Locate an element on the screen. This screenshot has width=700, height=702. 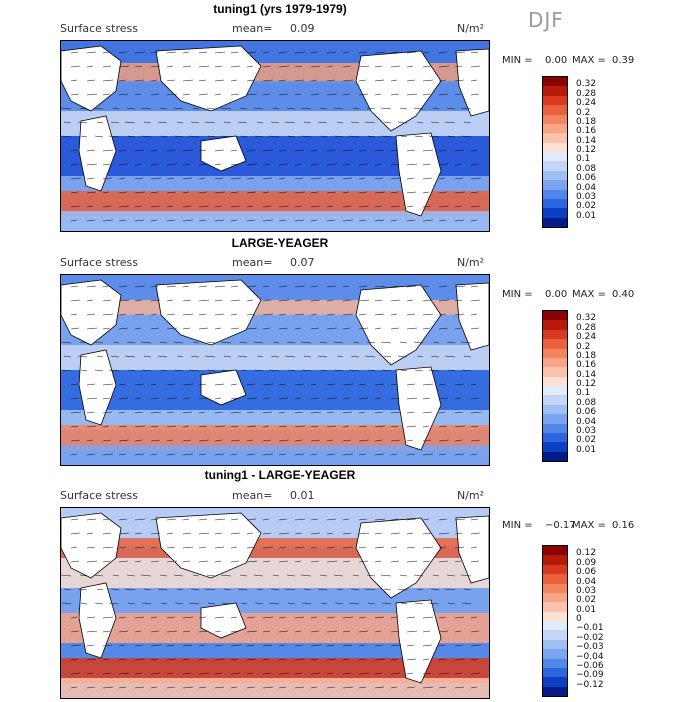
colorbar-tick-label: 0.32 is located at coordinates (586, 318).